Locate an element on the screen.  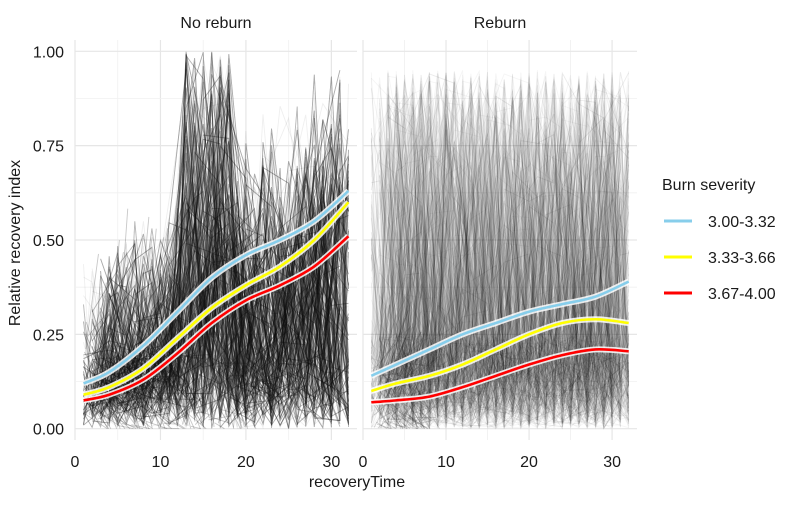
y-tick-label: 0.50 is located at coordinates (48, 241).